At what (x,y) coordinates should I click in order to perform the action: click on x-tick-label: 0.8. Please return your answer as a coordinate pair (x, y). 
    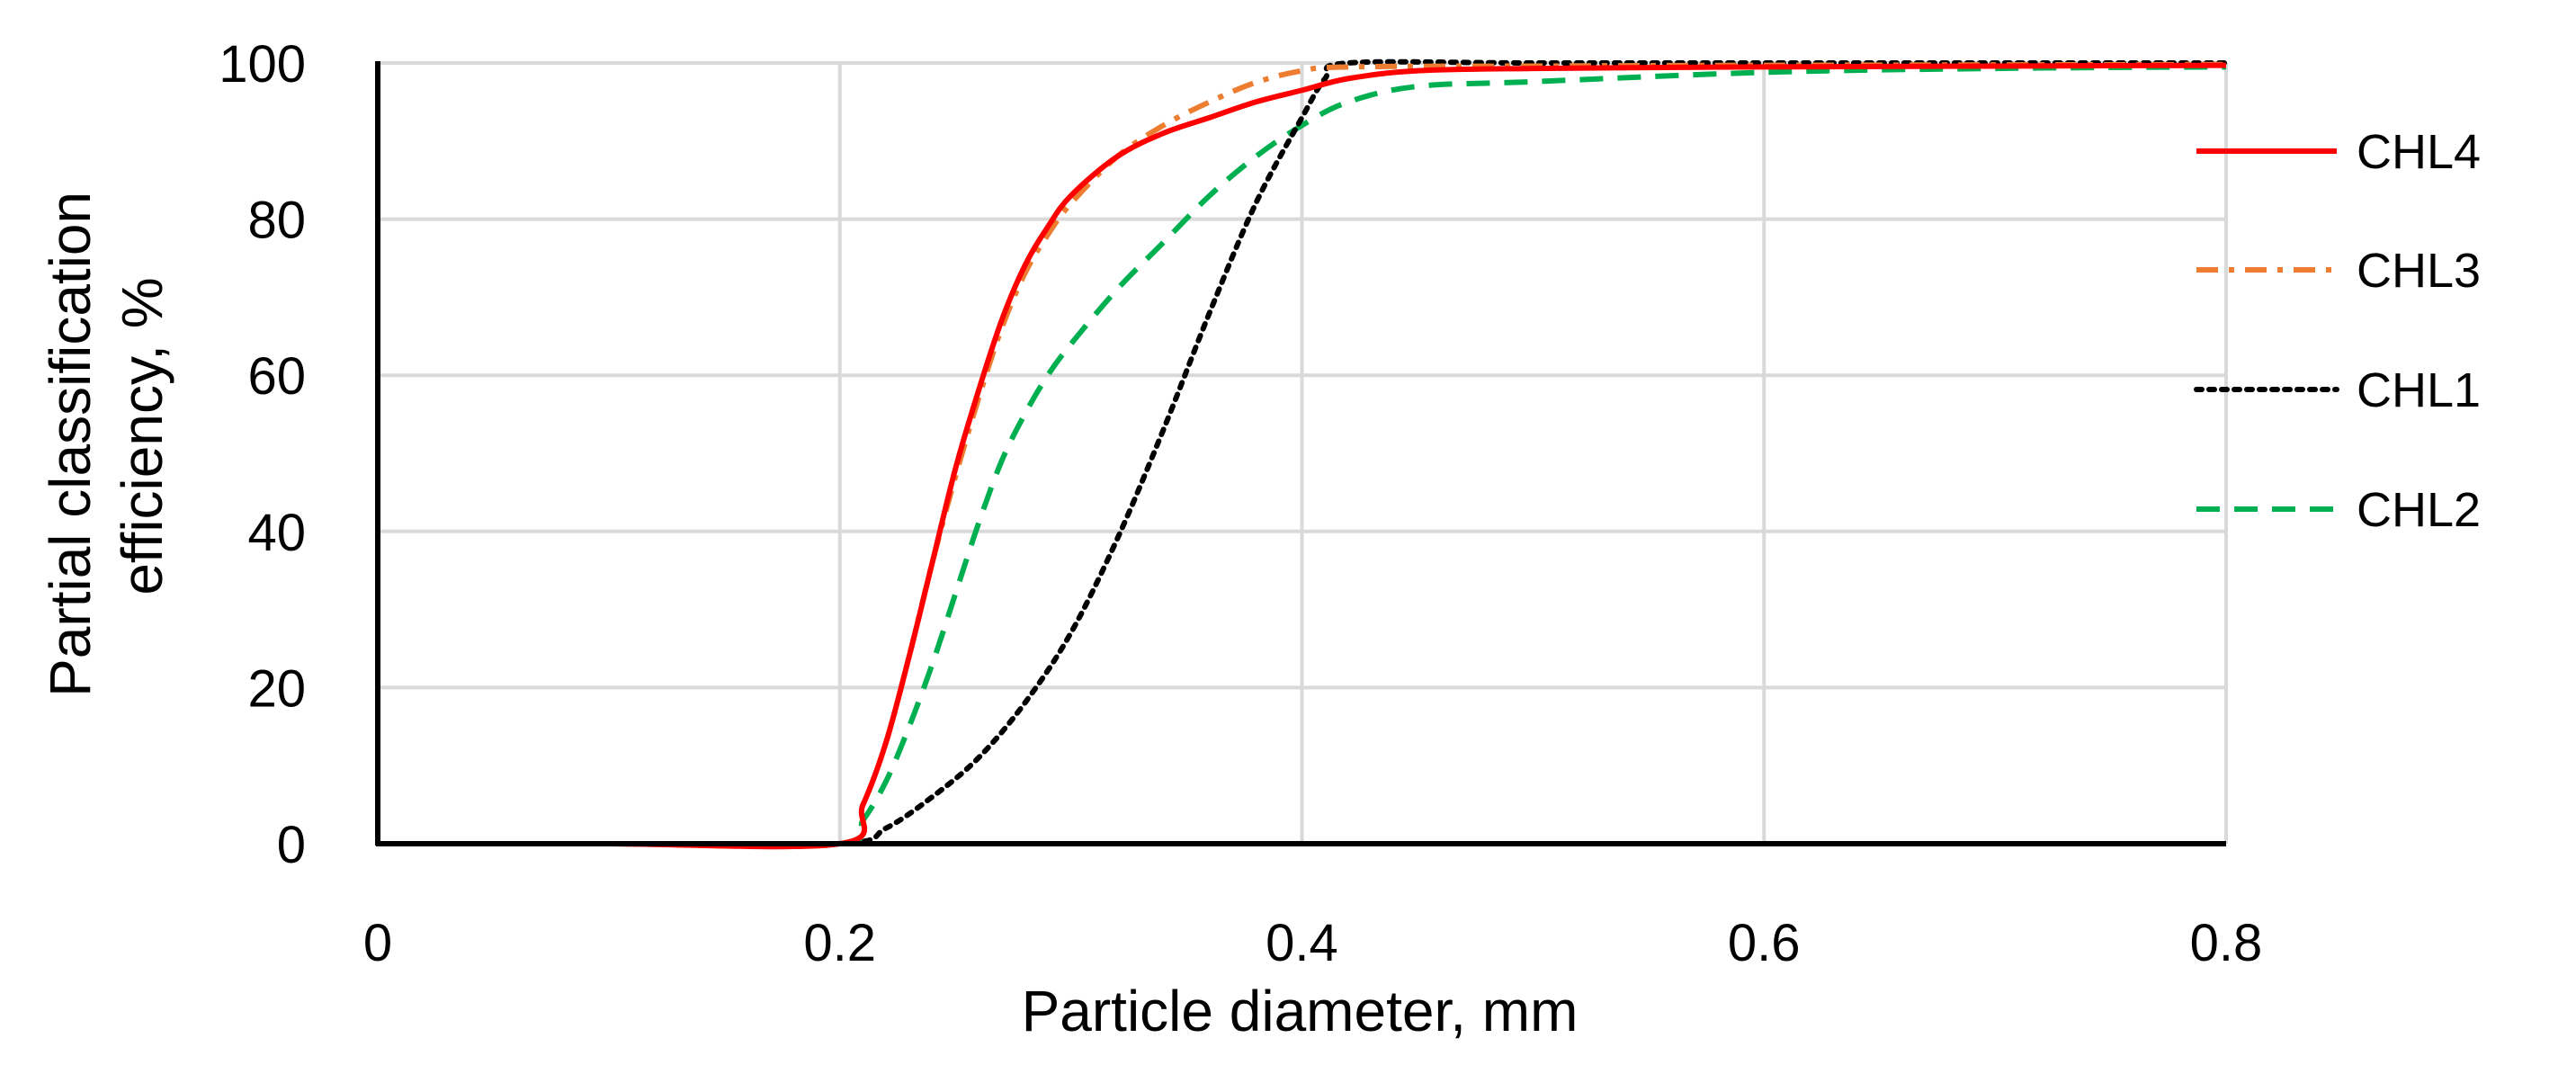
    Looking at the image, I should click on (2226, 943).